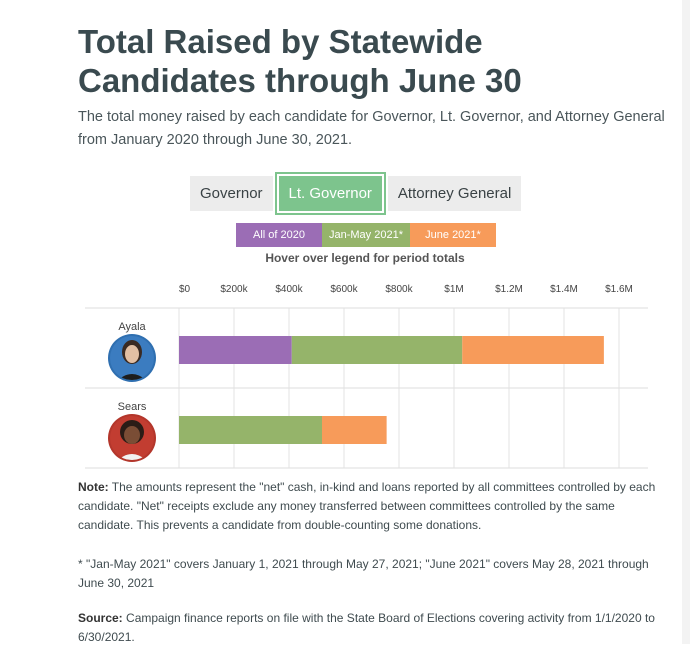  Describe the element at coordinates (234, 289) in the screenshot. I see `x-tick-label: $200k` at that location.